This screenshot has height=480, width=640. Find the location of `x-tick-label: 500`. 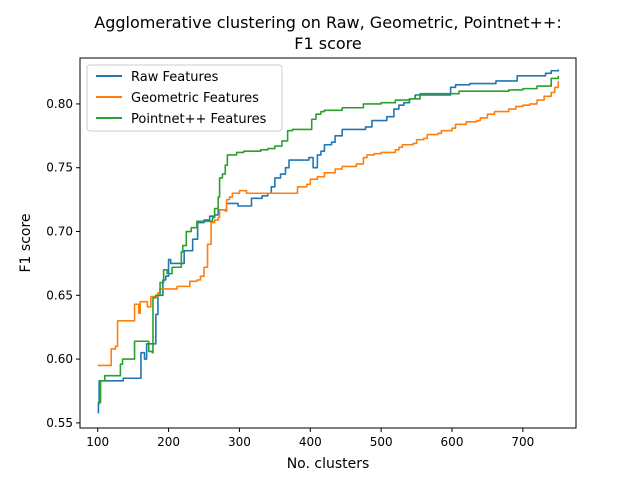

x-tick-label: 500 is located at coordinates (381, 442).